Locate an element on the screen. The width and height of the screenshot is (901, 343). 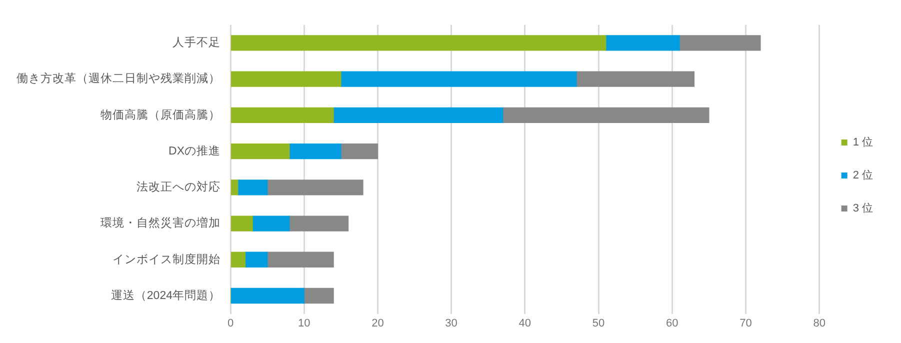
y-tick-label: 物価高騰（原価高騰） is located at coordinates (160, 114).